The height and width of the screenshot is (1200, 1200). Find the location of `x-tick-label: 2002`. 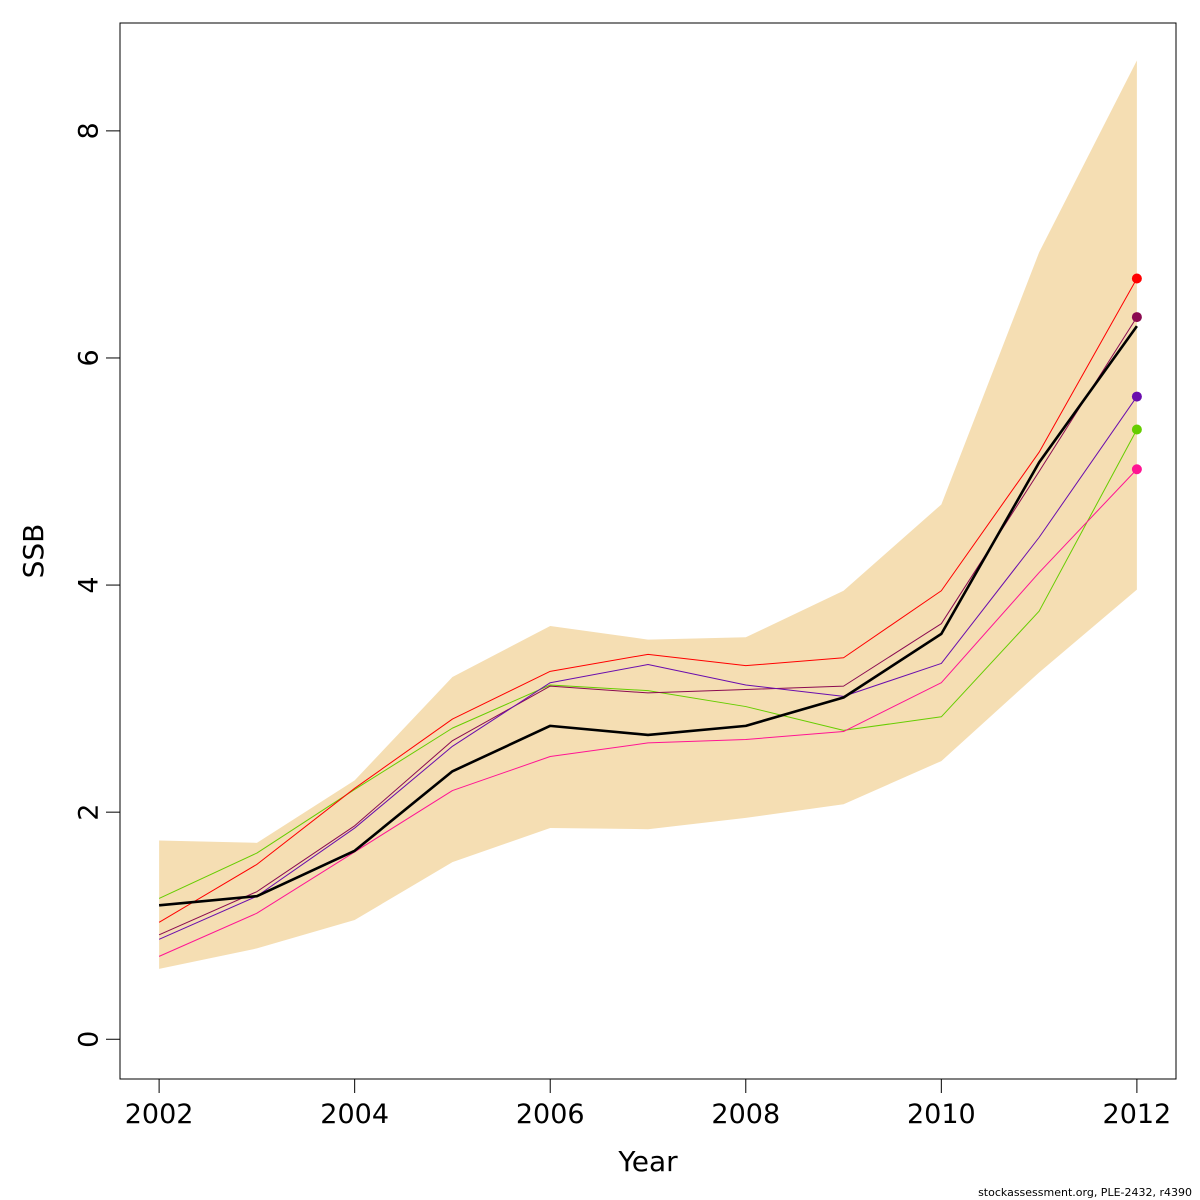

x-tick-label: 2002 is located at coordinates (159, 1114).